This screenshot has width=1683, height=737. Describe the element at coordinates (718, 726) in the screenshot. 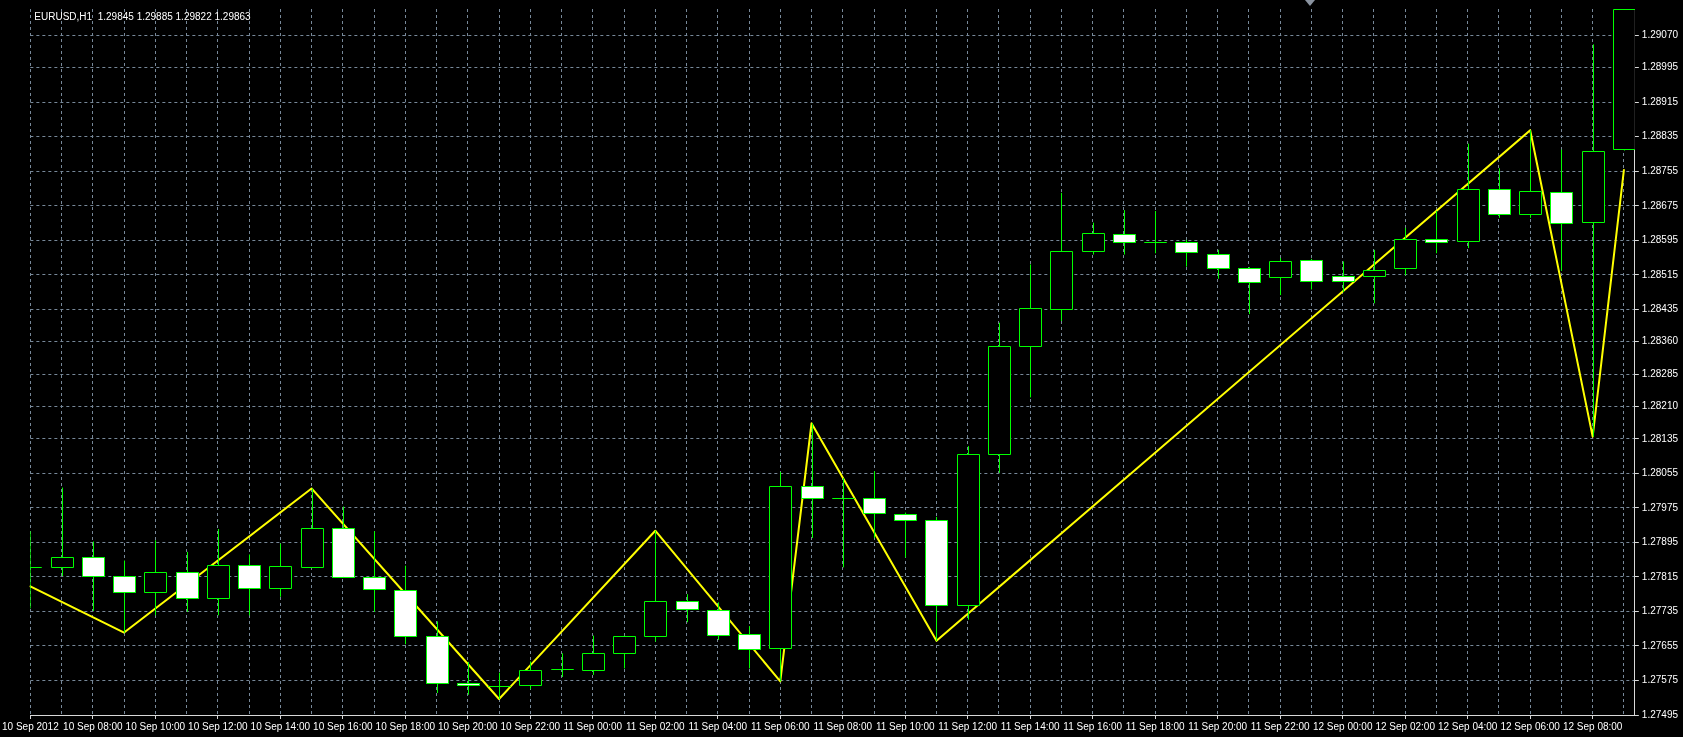

I see `x-tick-label: 11 Sep 04:00` at that location.